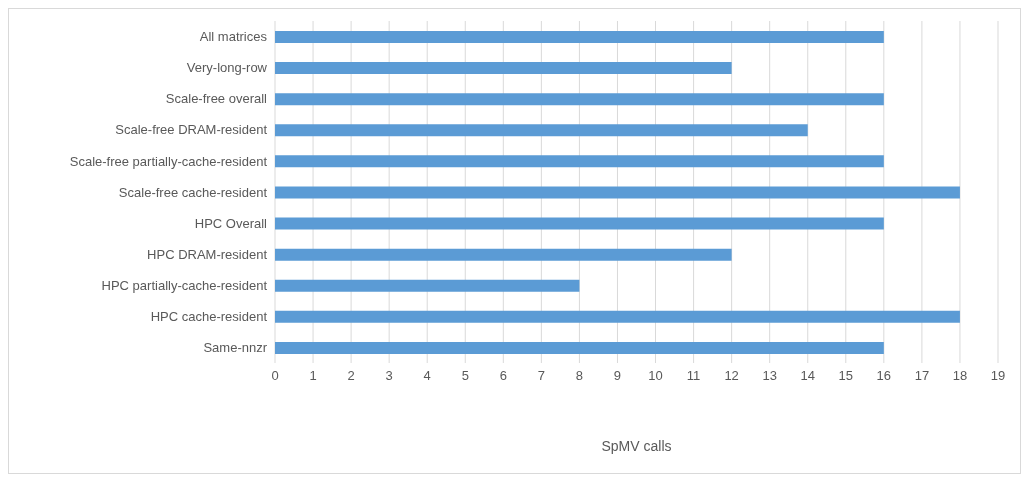 The width and height of the screenshot is (1029, 482). I want to click on y-tick-label: Scale-free cache-resident, so click(193, 192).